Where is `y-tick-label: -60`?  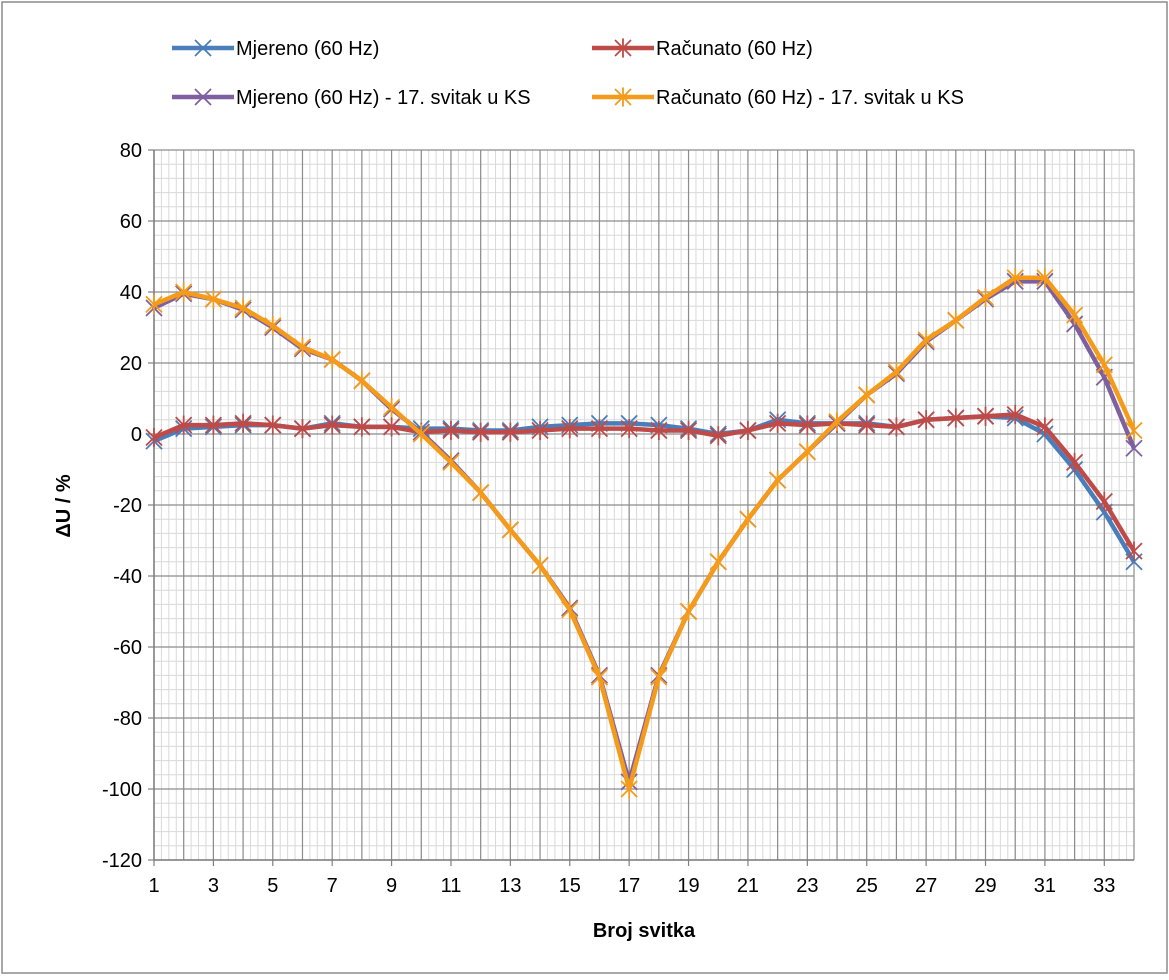 y-tick-label: -60 is located at coordinates (127, 648).